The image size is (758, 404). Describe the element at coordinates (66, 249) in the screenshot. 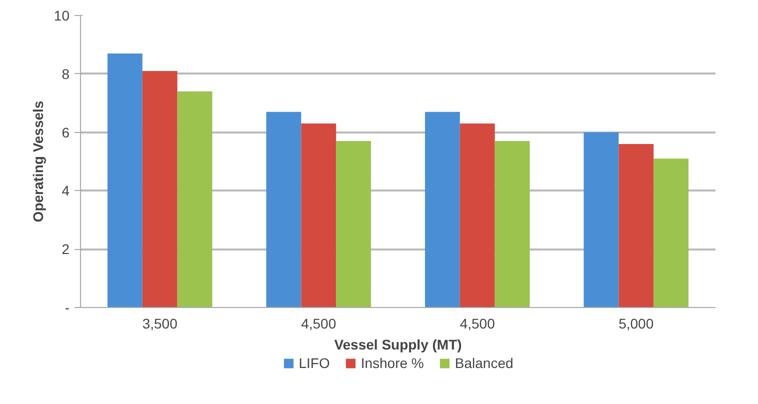

I see `y-tick-label: 2` at that location.